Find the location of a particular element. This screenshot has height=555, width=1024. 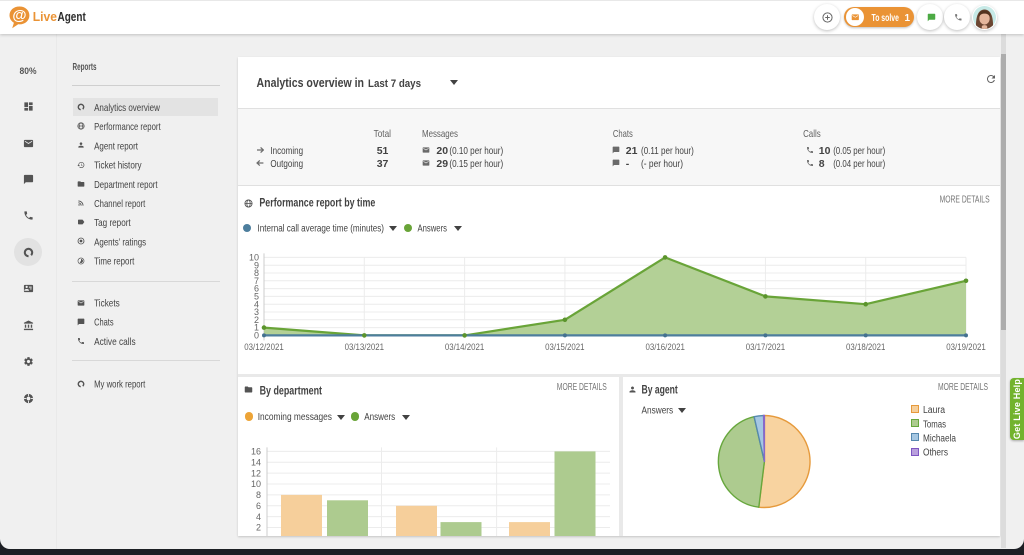

svg-text: 80% is located at coordinates (28, 71).